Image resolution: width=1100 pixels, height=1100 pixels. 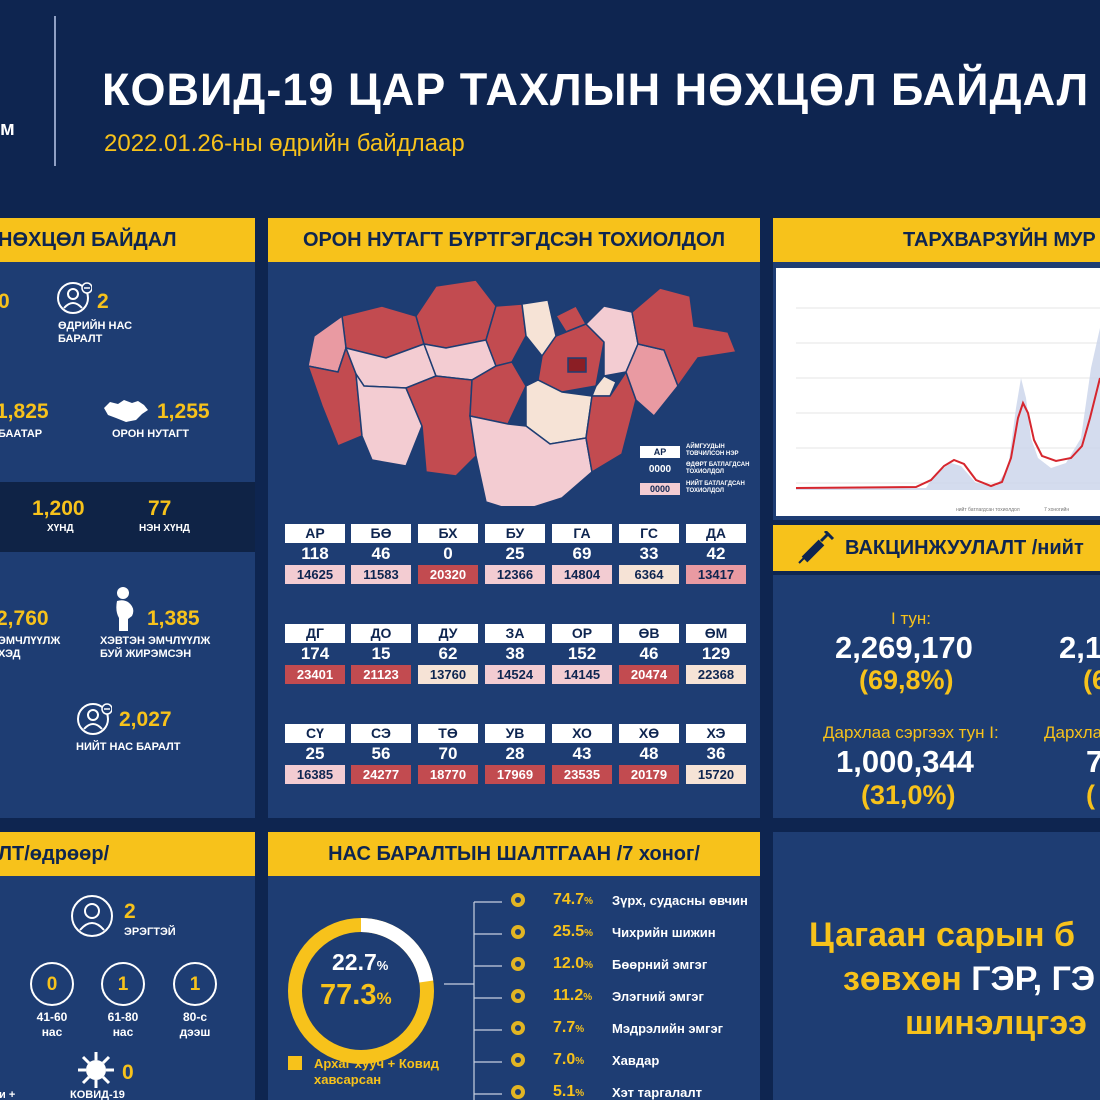 What do you see at coordinates (906, 680) in the screenshot?
I see `dose1-pct: (69,8%)` at bounding box center [906, 680].